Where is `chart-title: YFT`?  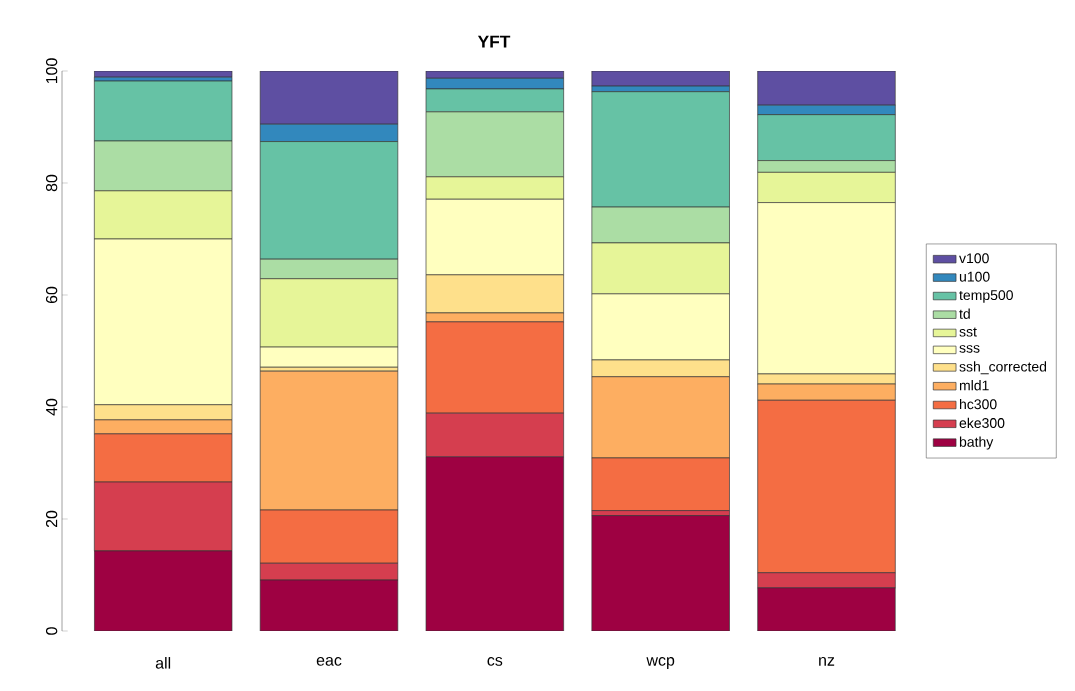
chart-title: YFT is located at coordinates (494, 41).